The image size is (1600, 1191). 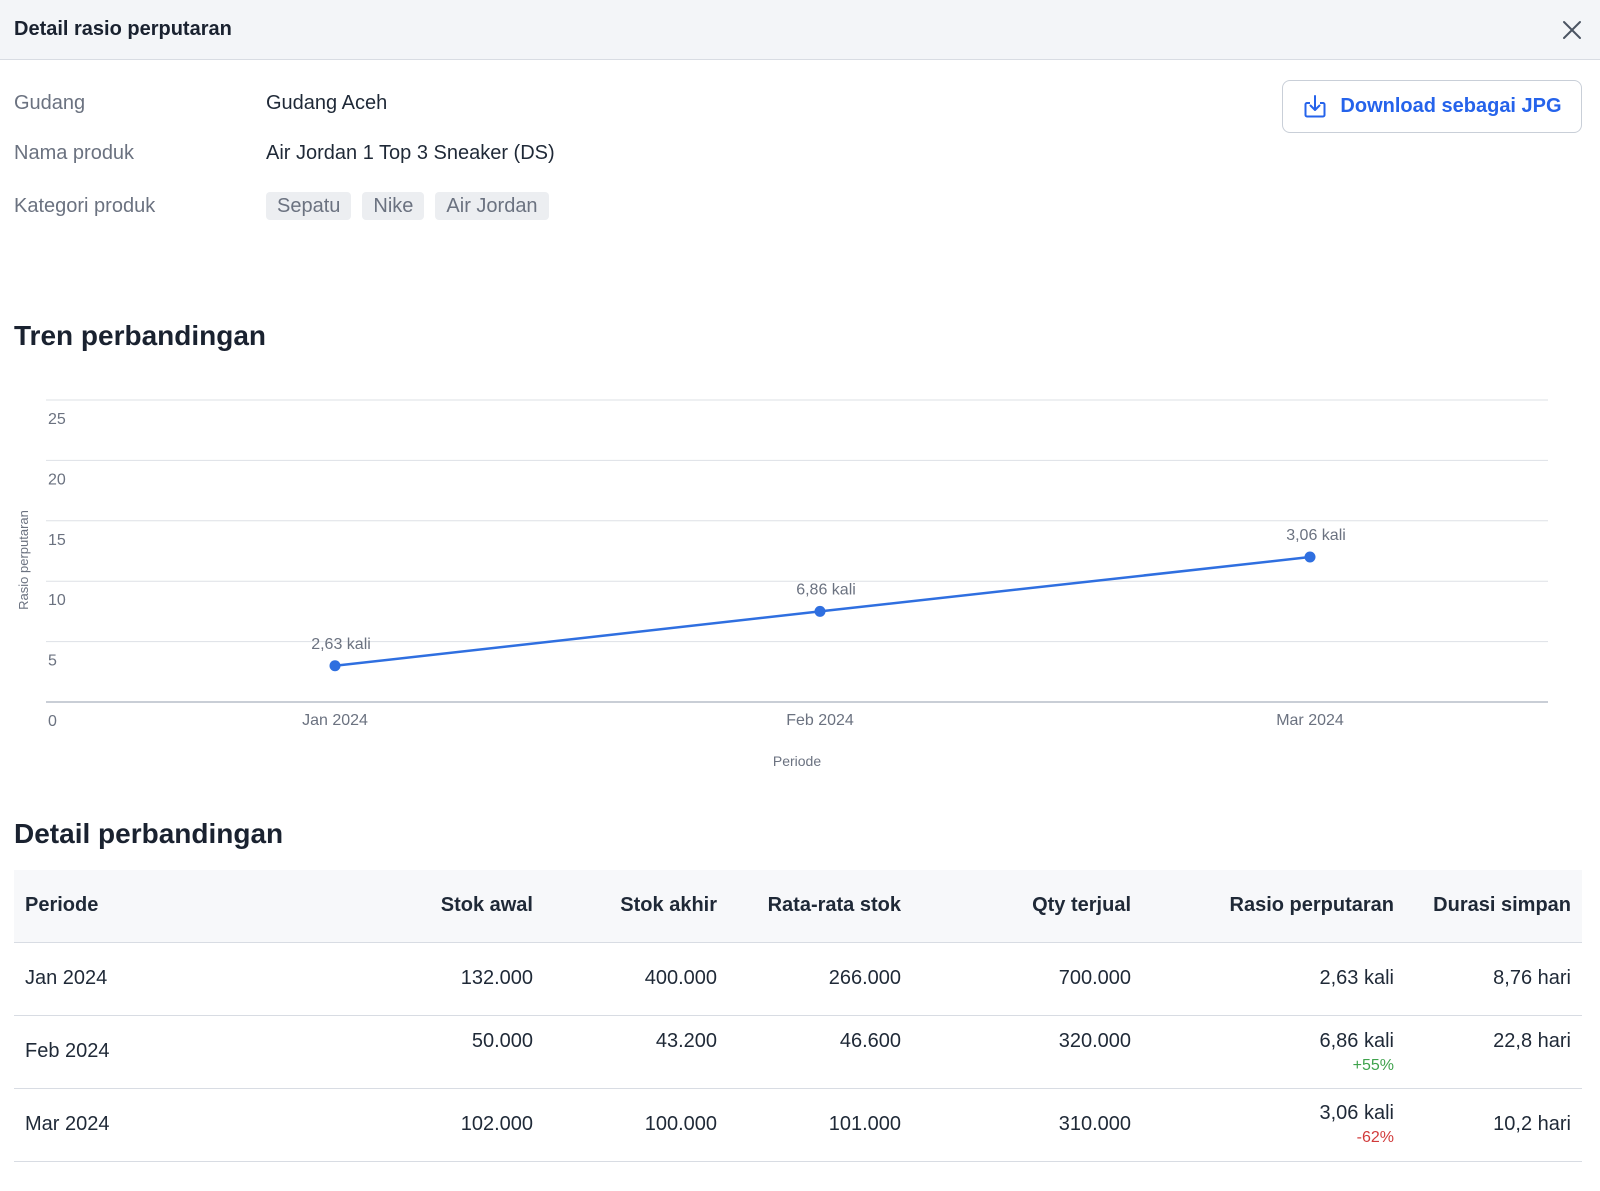 What do you see at coordinates (23, 560) in the screenshot?
I see `y-axis-label: Rasio perputaran` at bounding box center [23, 560].